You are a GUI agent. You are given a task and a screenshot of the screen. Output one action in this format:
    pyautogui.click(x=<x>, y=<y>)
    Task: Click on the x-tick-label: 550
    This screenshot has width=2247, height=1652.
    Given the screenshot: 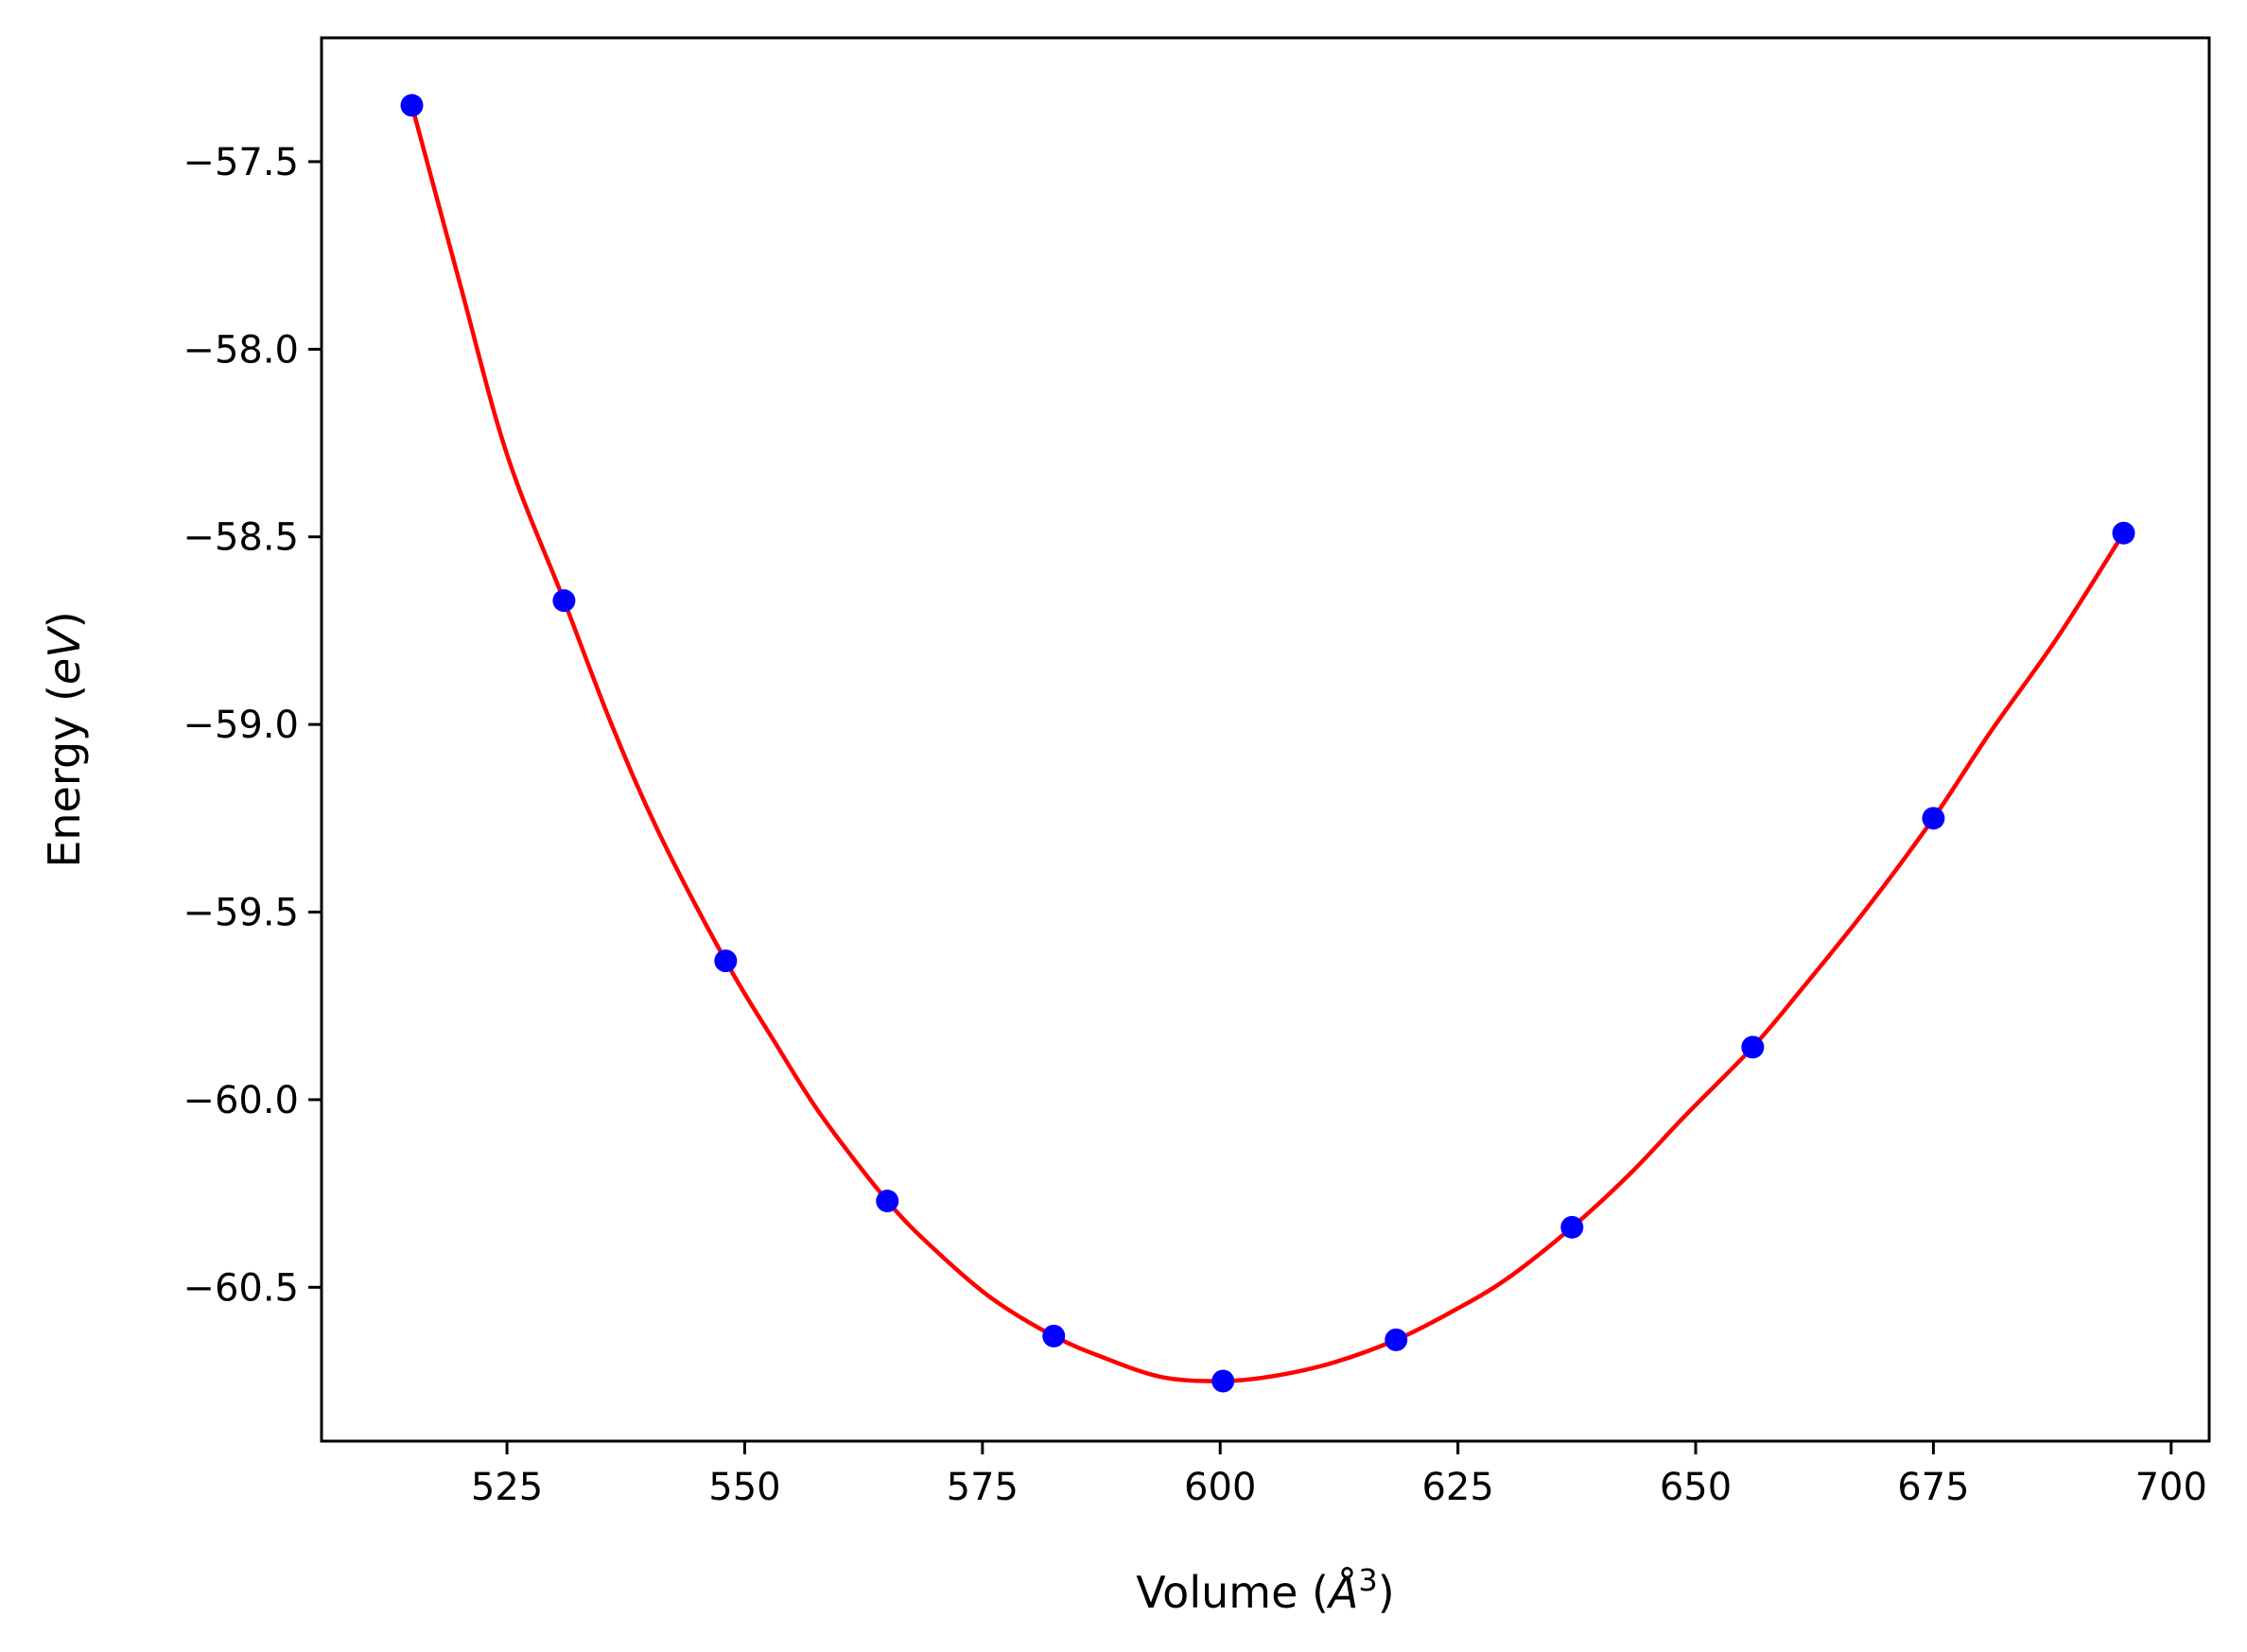 What is the action you would take?
    pyautogui.click(x=744, y=1488)
    